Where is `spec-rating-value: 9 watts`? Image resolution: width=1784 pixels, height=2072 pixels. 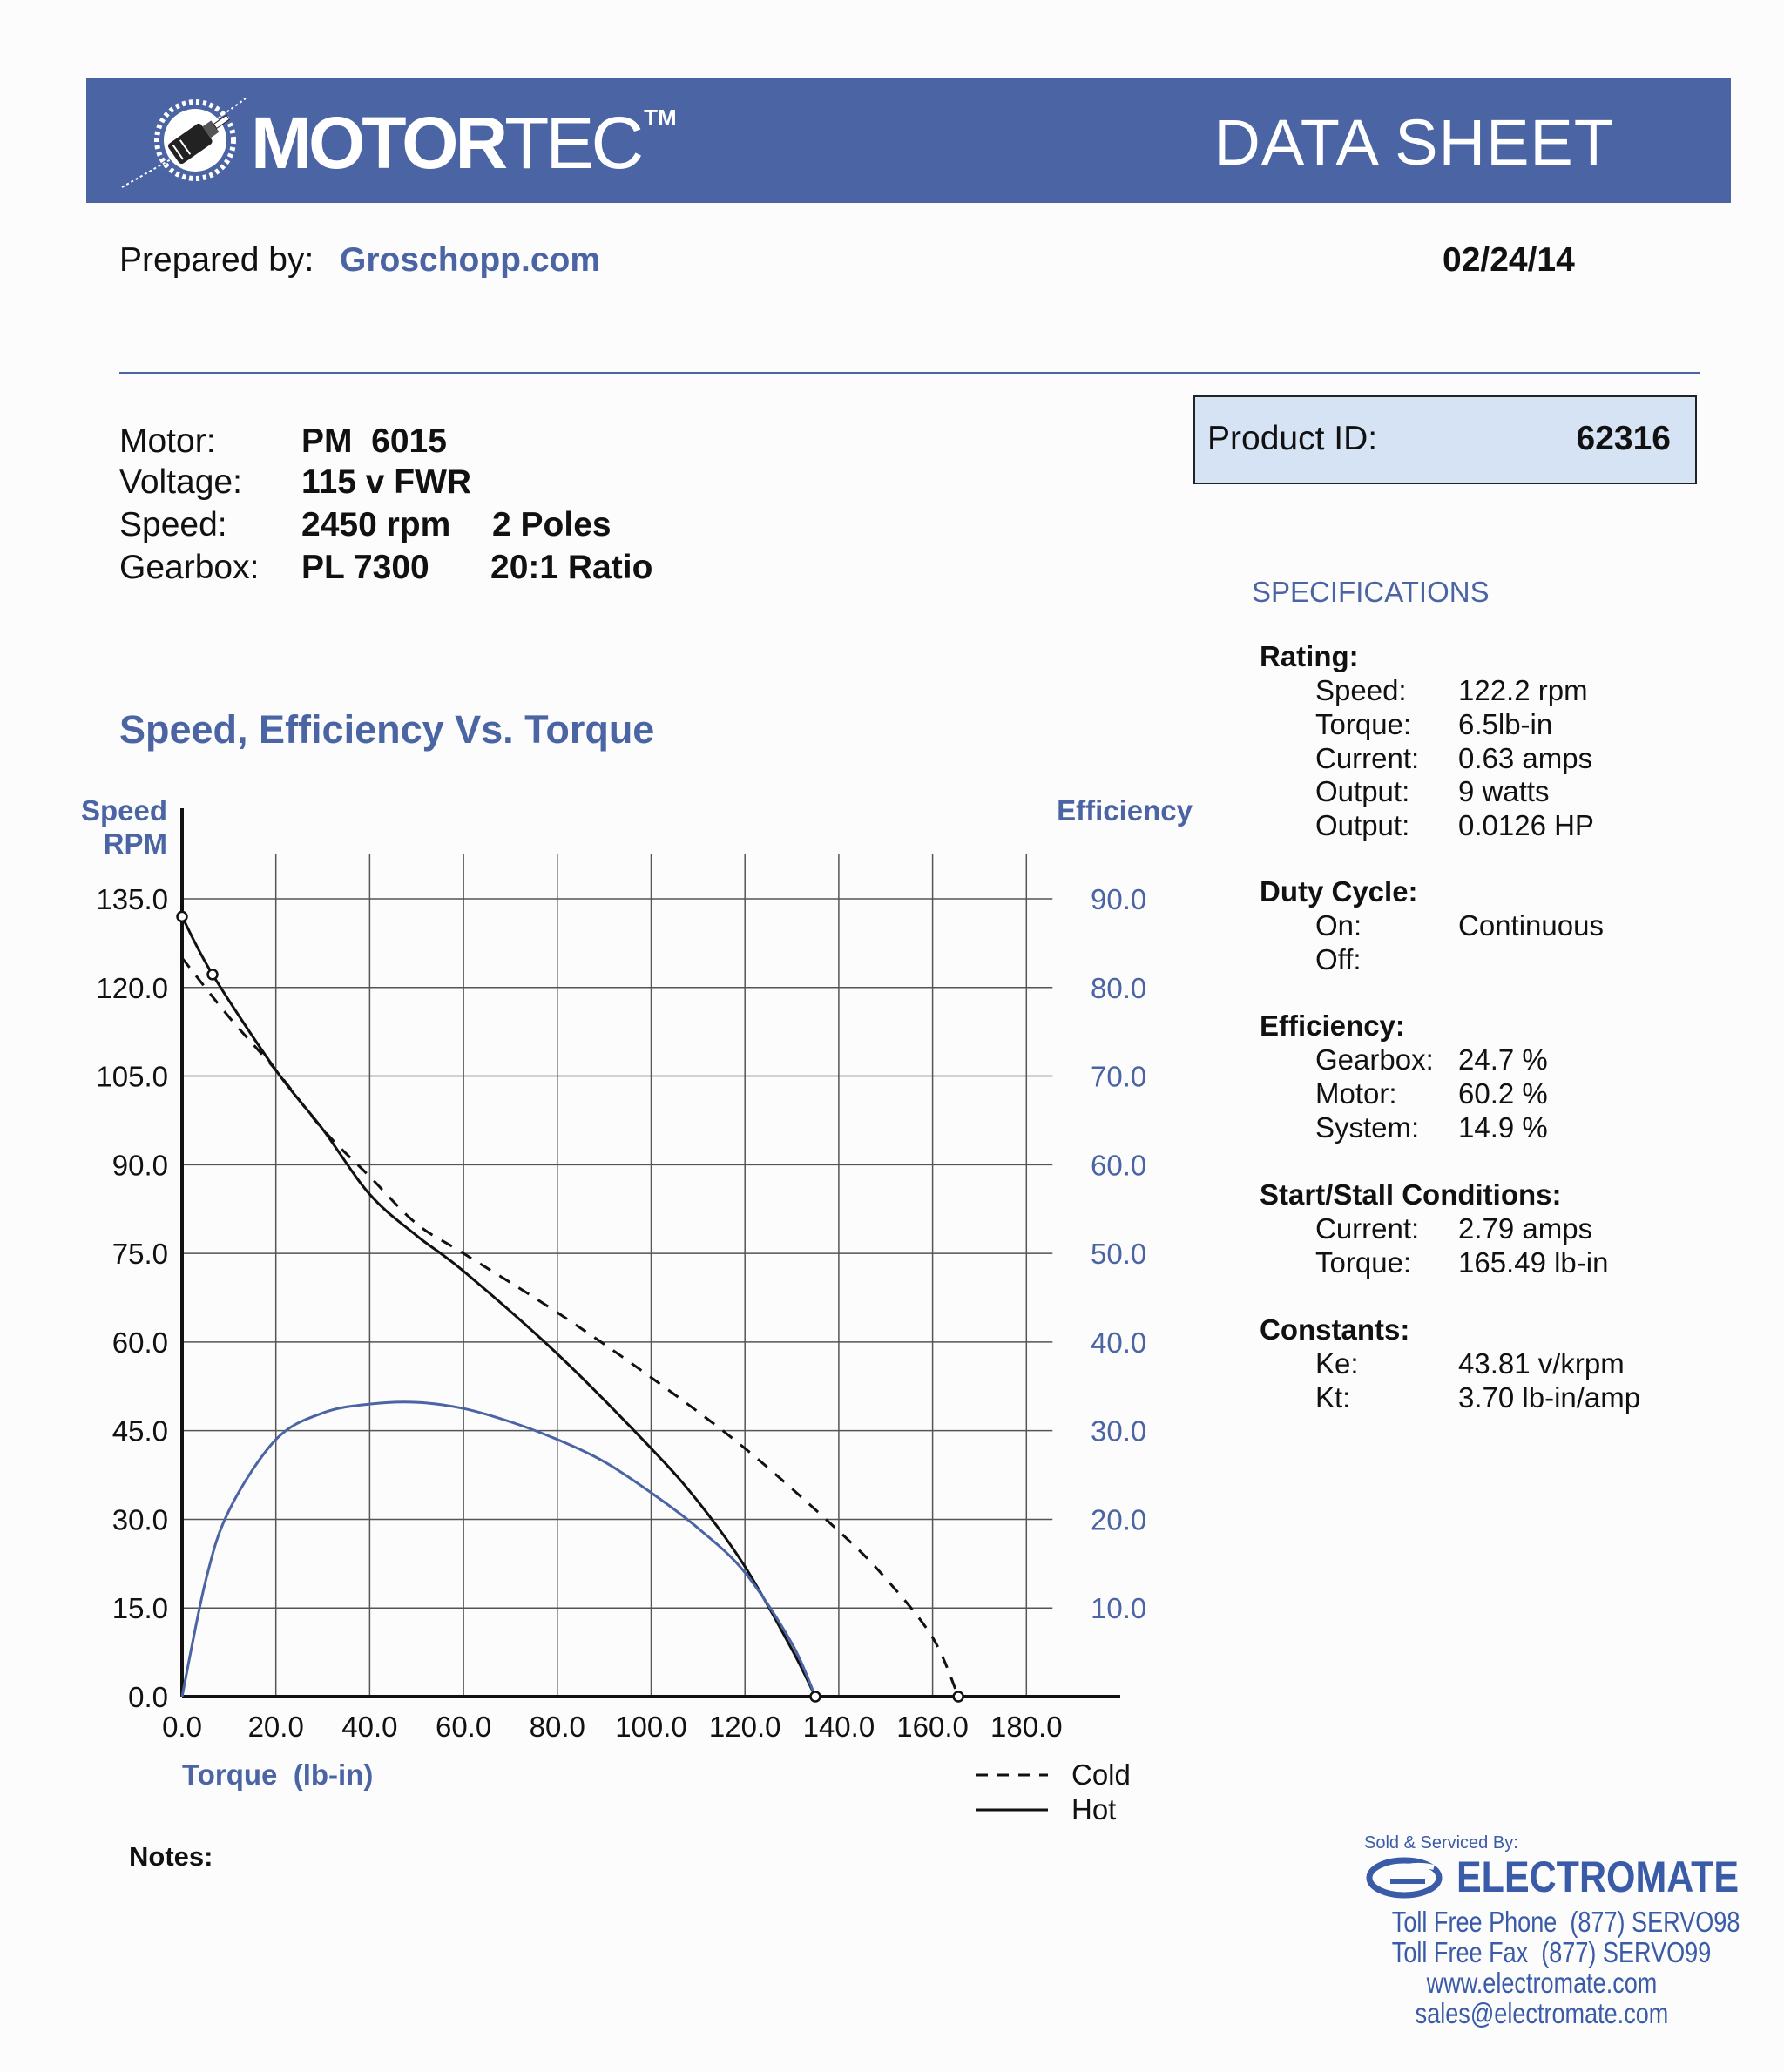 spec-rating-value: 9 watts is located at coordinates (1504, 791).